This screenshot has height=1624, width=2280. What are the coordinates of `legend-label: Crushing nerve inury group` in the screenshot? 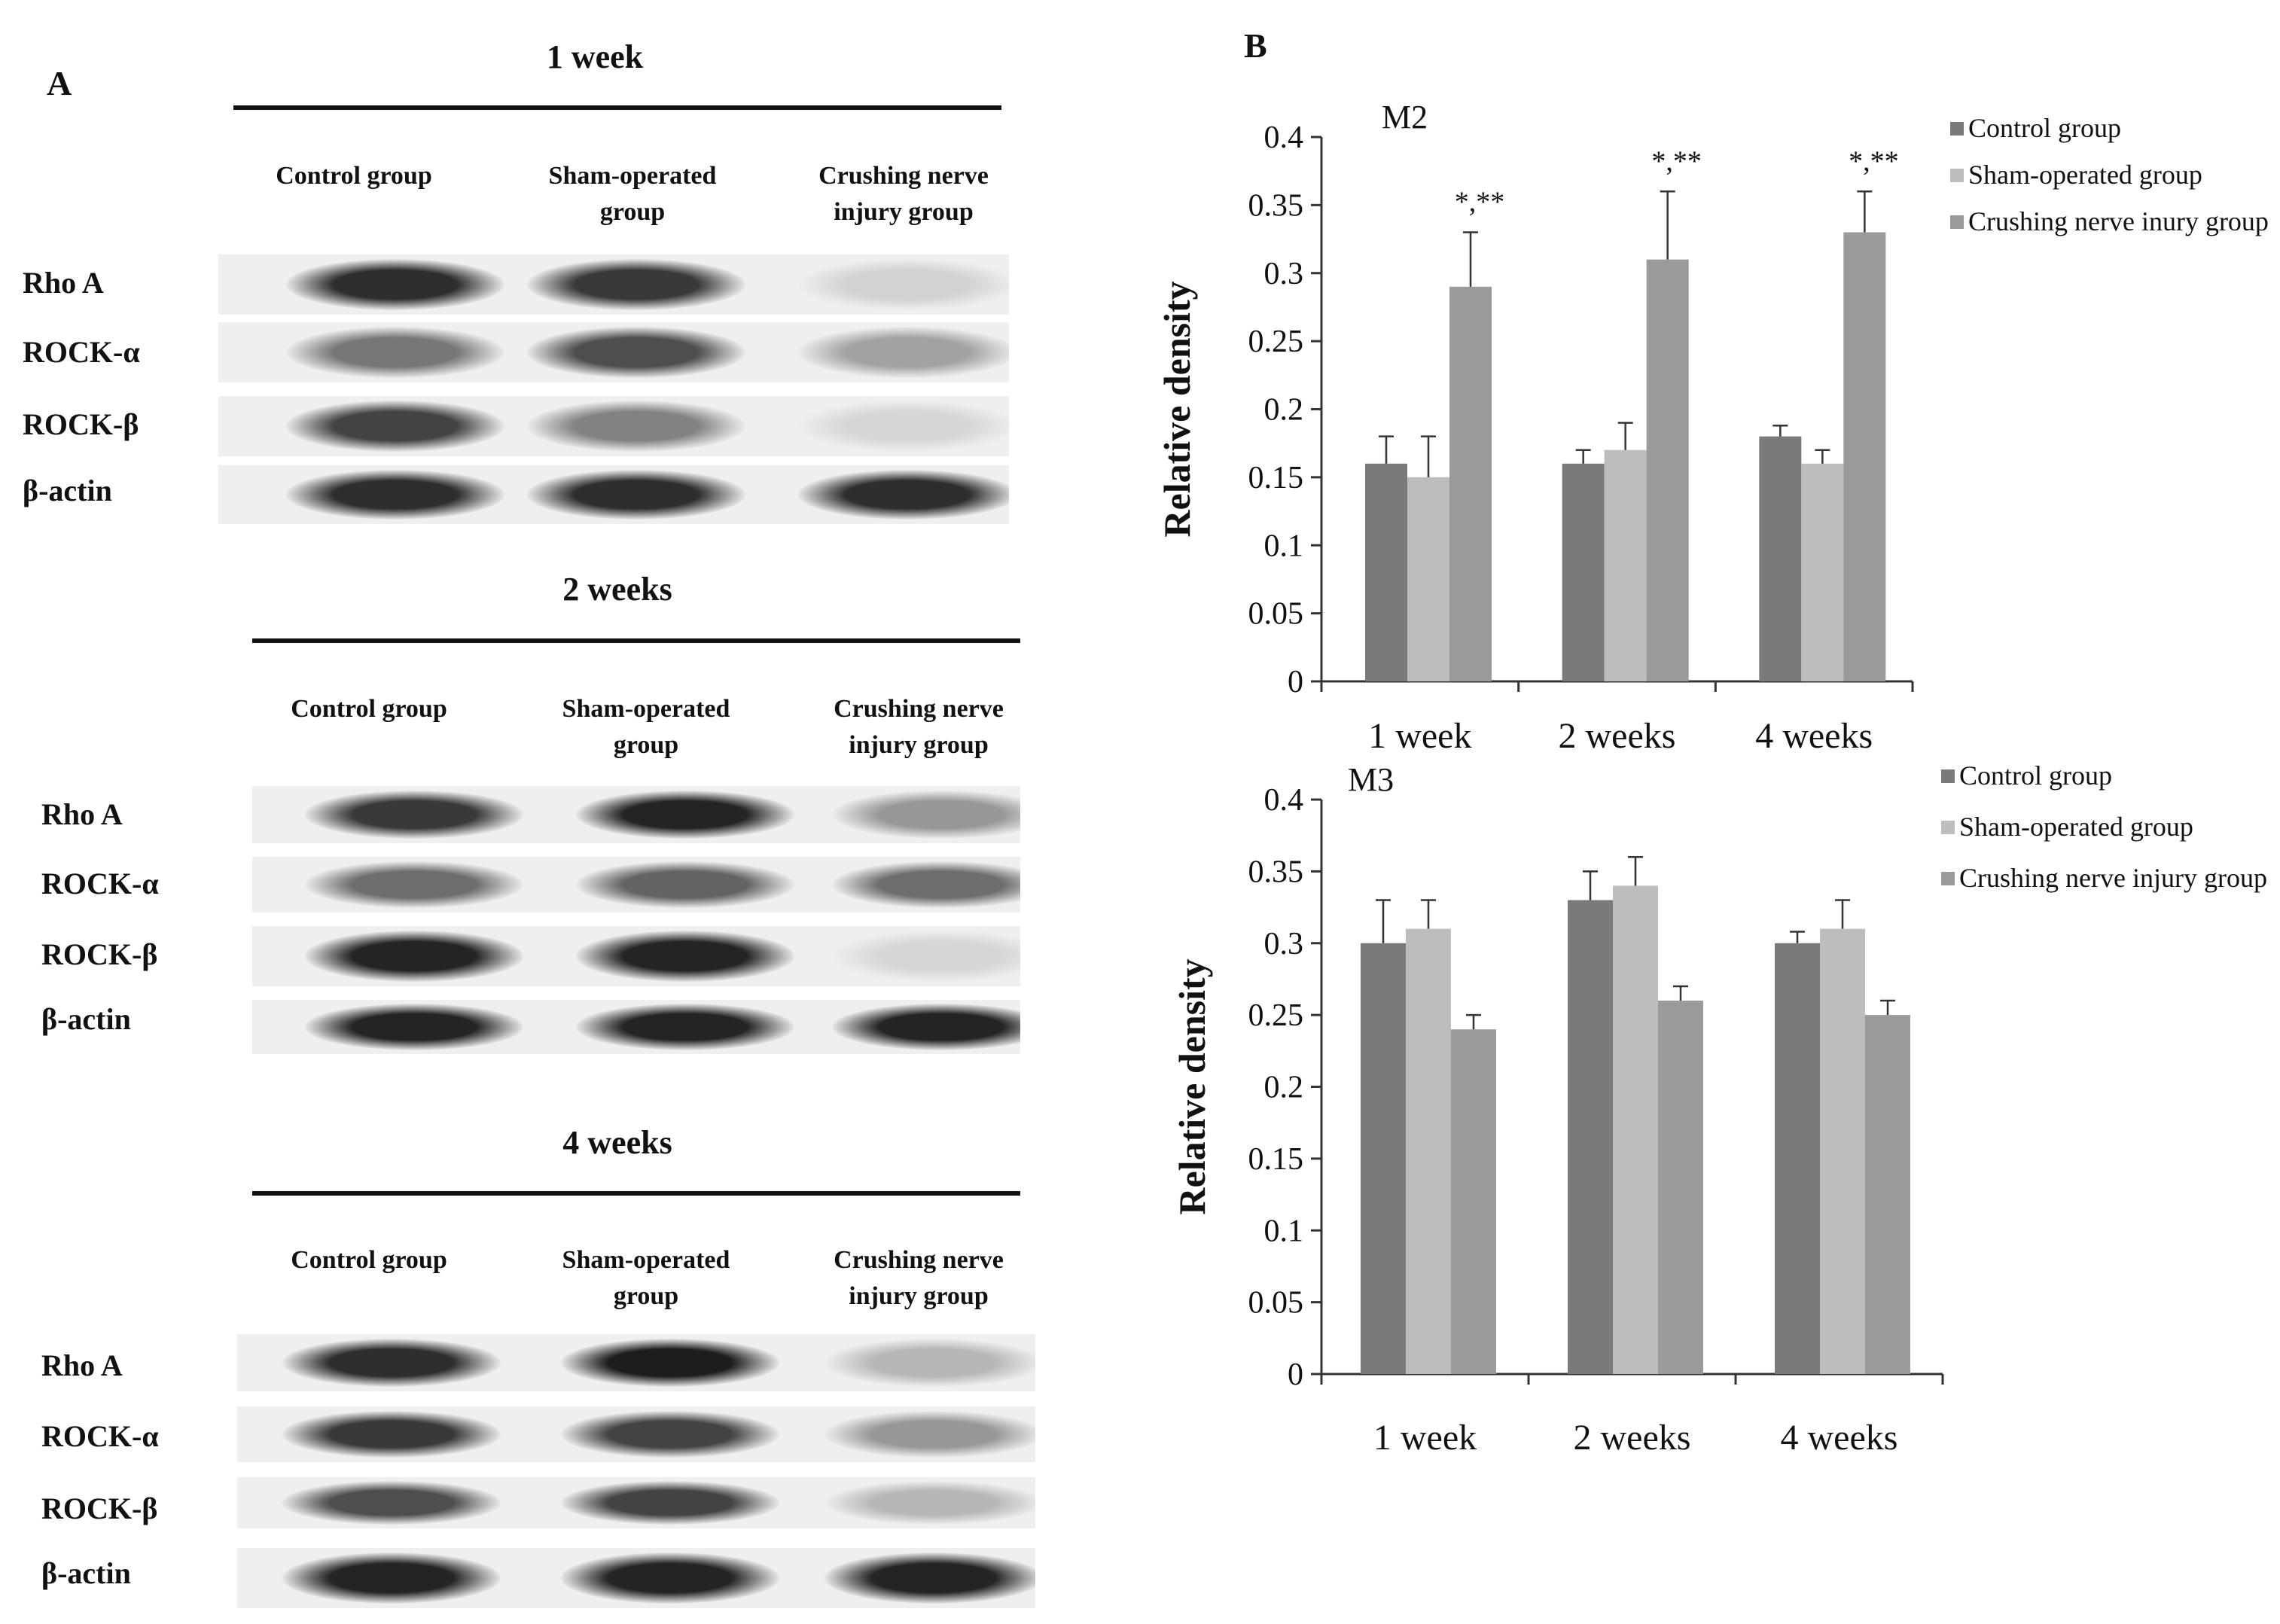 It's located at (2118, 221).